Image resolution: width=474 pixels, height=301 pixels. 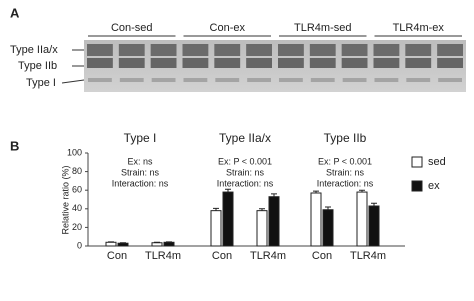 What do you see at coordinates (140, 138) in the screenshot?
I see `group-title: Type I` at bounding box center [140, 138].